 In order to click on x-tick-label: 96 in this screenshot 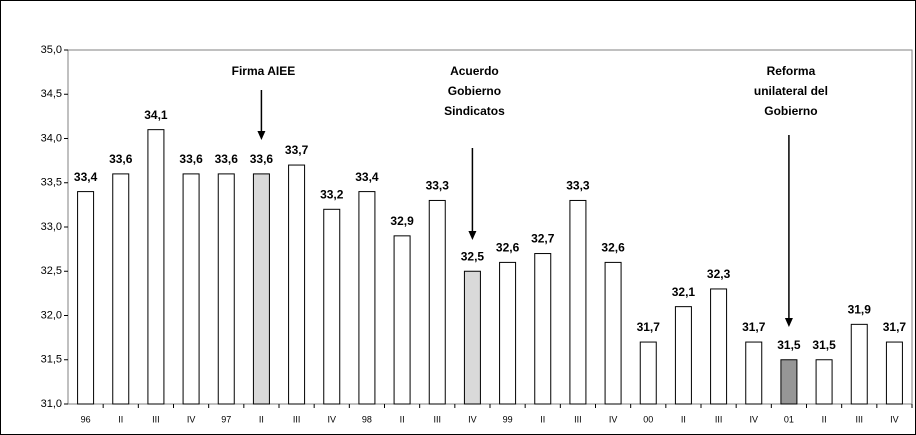, I will do `click(86, 419)`.